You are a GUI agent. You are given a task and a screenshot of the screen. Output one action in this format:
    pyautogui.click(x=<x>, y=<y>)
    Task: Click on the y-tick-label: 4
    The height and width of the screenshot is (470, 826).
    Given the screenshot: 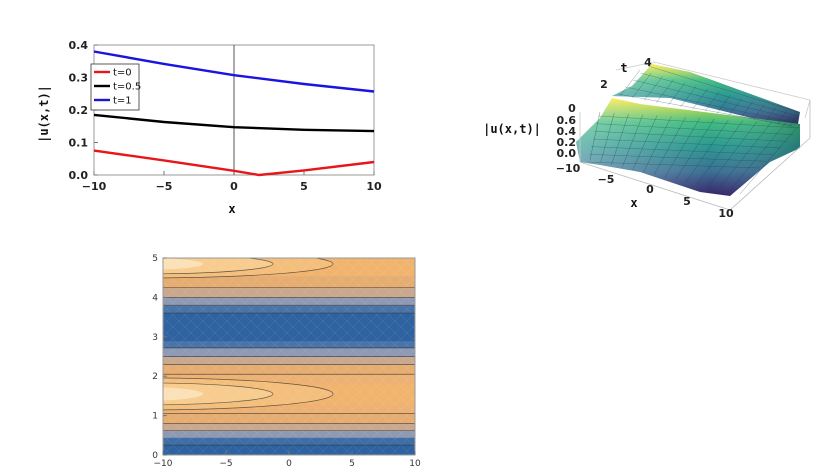 What is the action you would take?
    pyautogui.click(x=155, y=298)
    